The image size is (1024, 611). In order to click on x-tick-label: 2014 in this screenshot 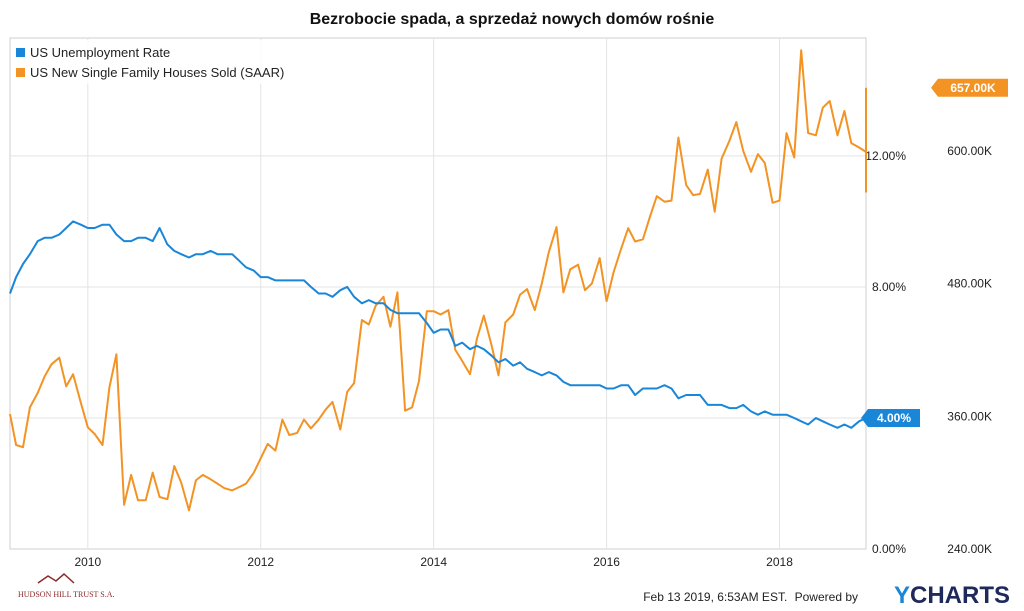, I will do `click(433, 562)`.